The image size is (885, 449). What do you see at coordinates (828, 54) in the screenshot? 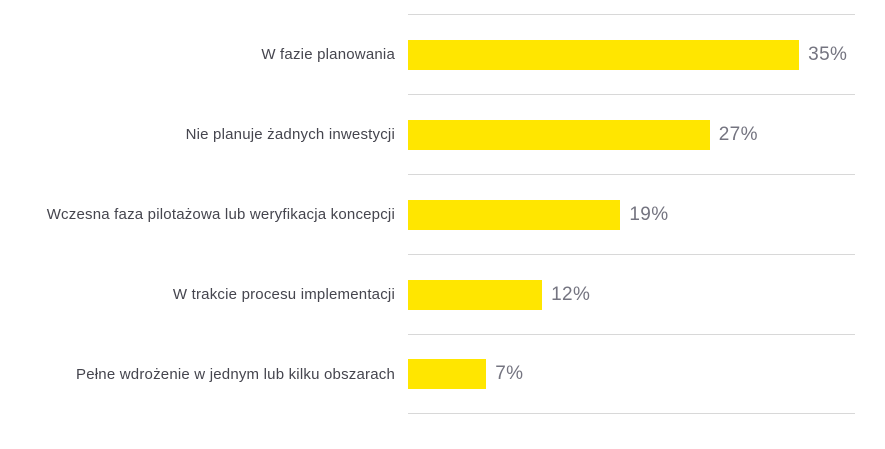
I see `value-label: 35%` at bounding box center [828, 54].